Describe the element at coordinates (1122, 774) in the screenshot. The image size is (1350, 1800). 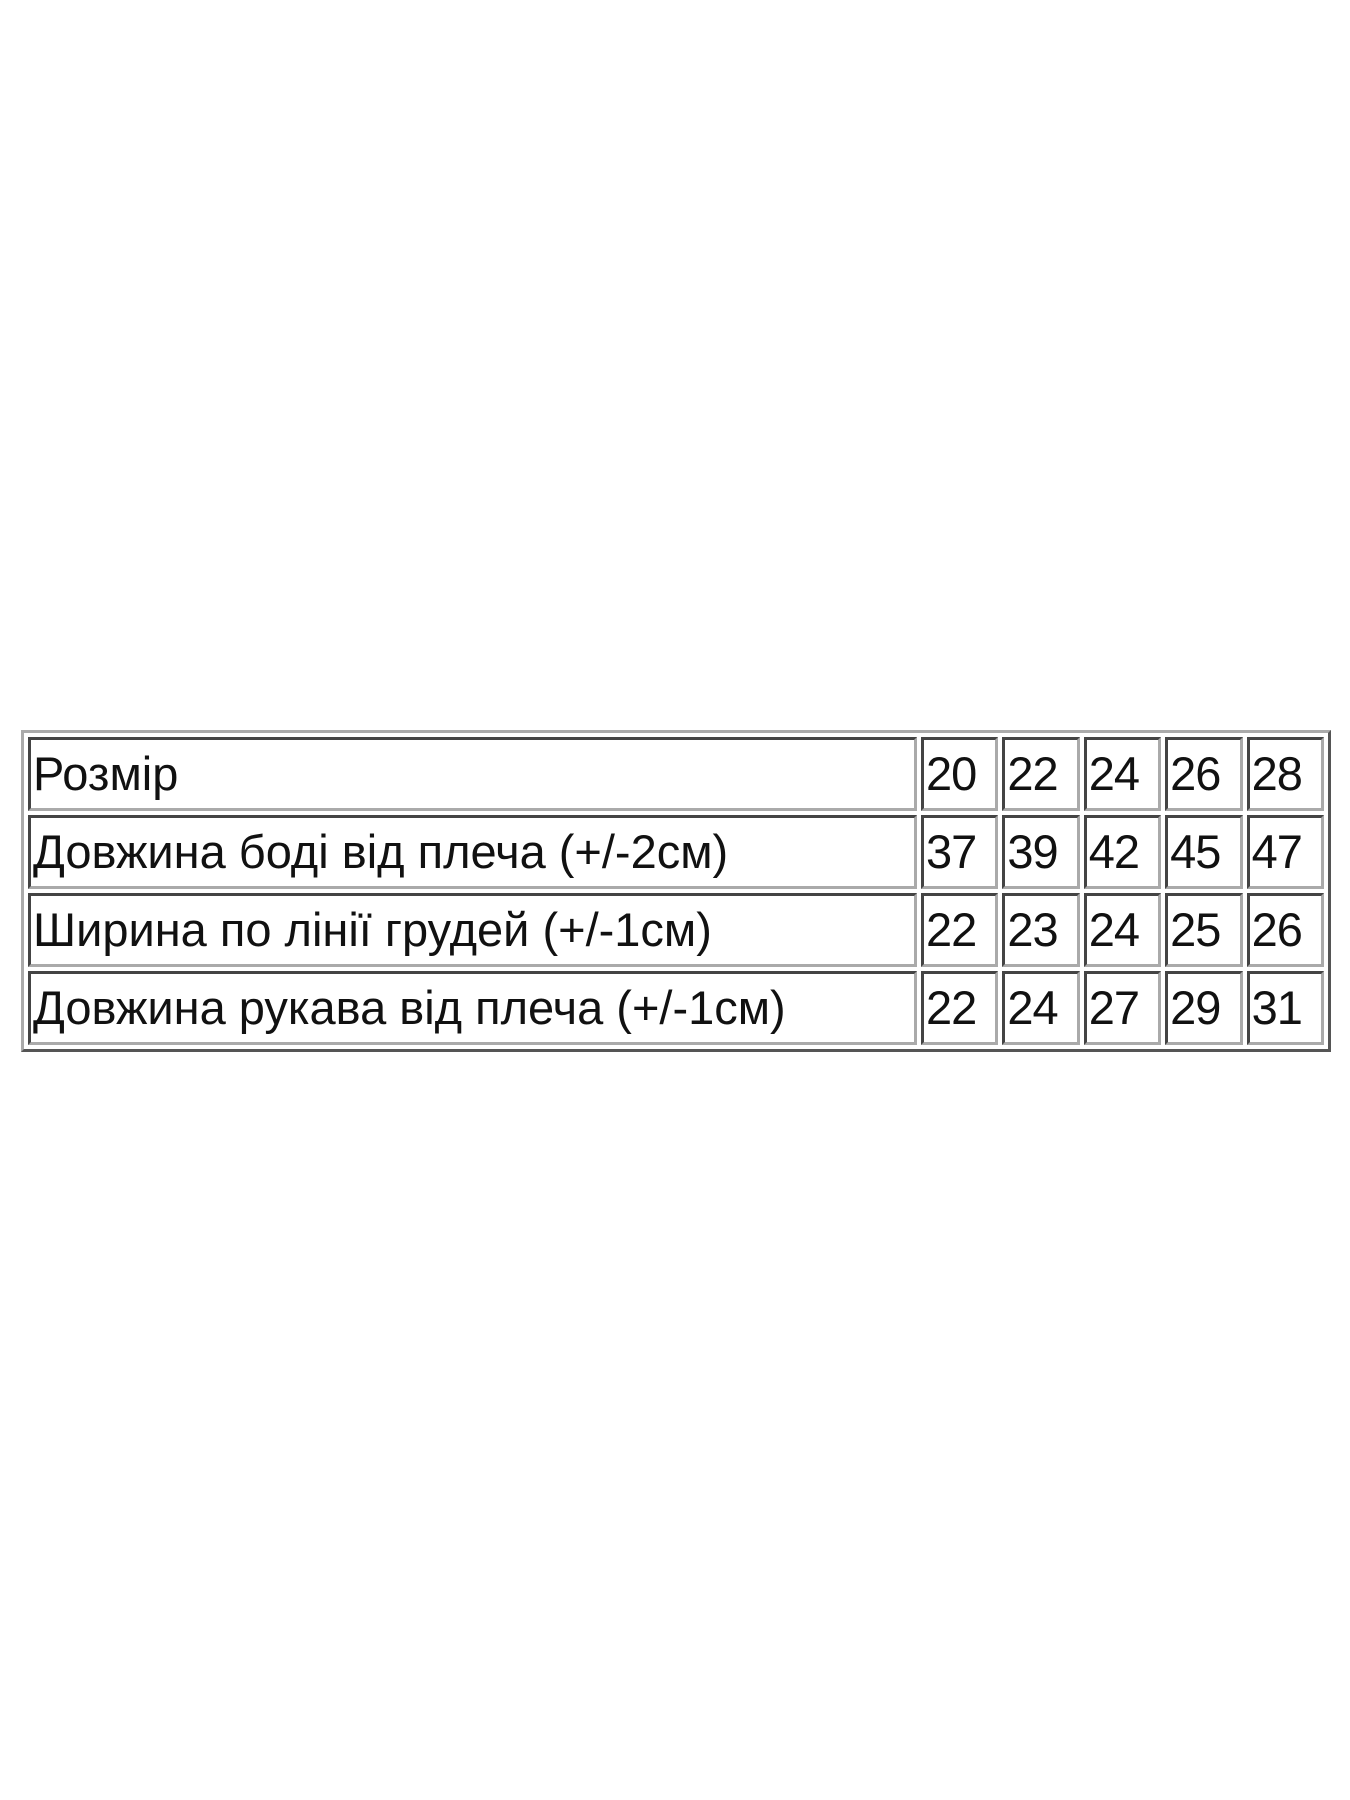
I see `size-cell: 24` at that location.